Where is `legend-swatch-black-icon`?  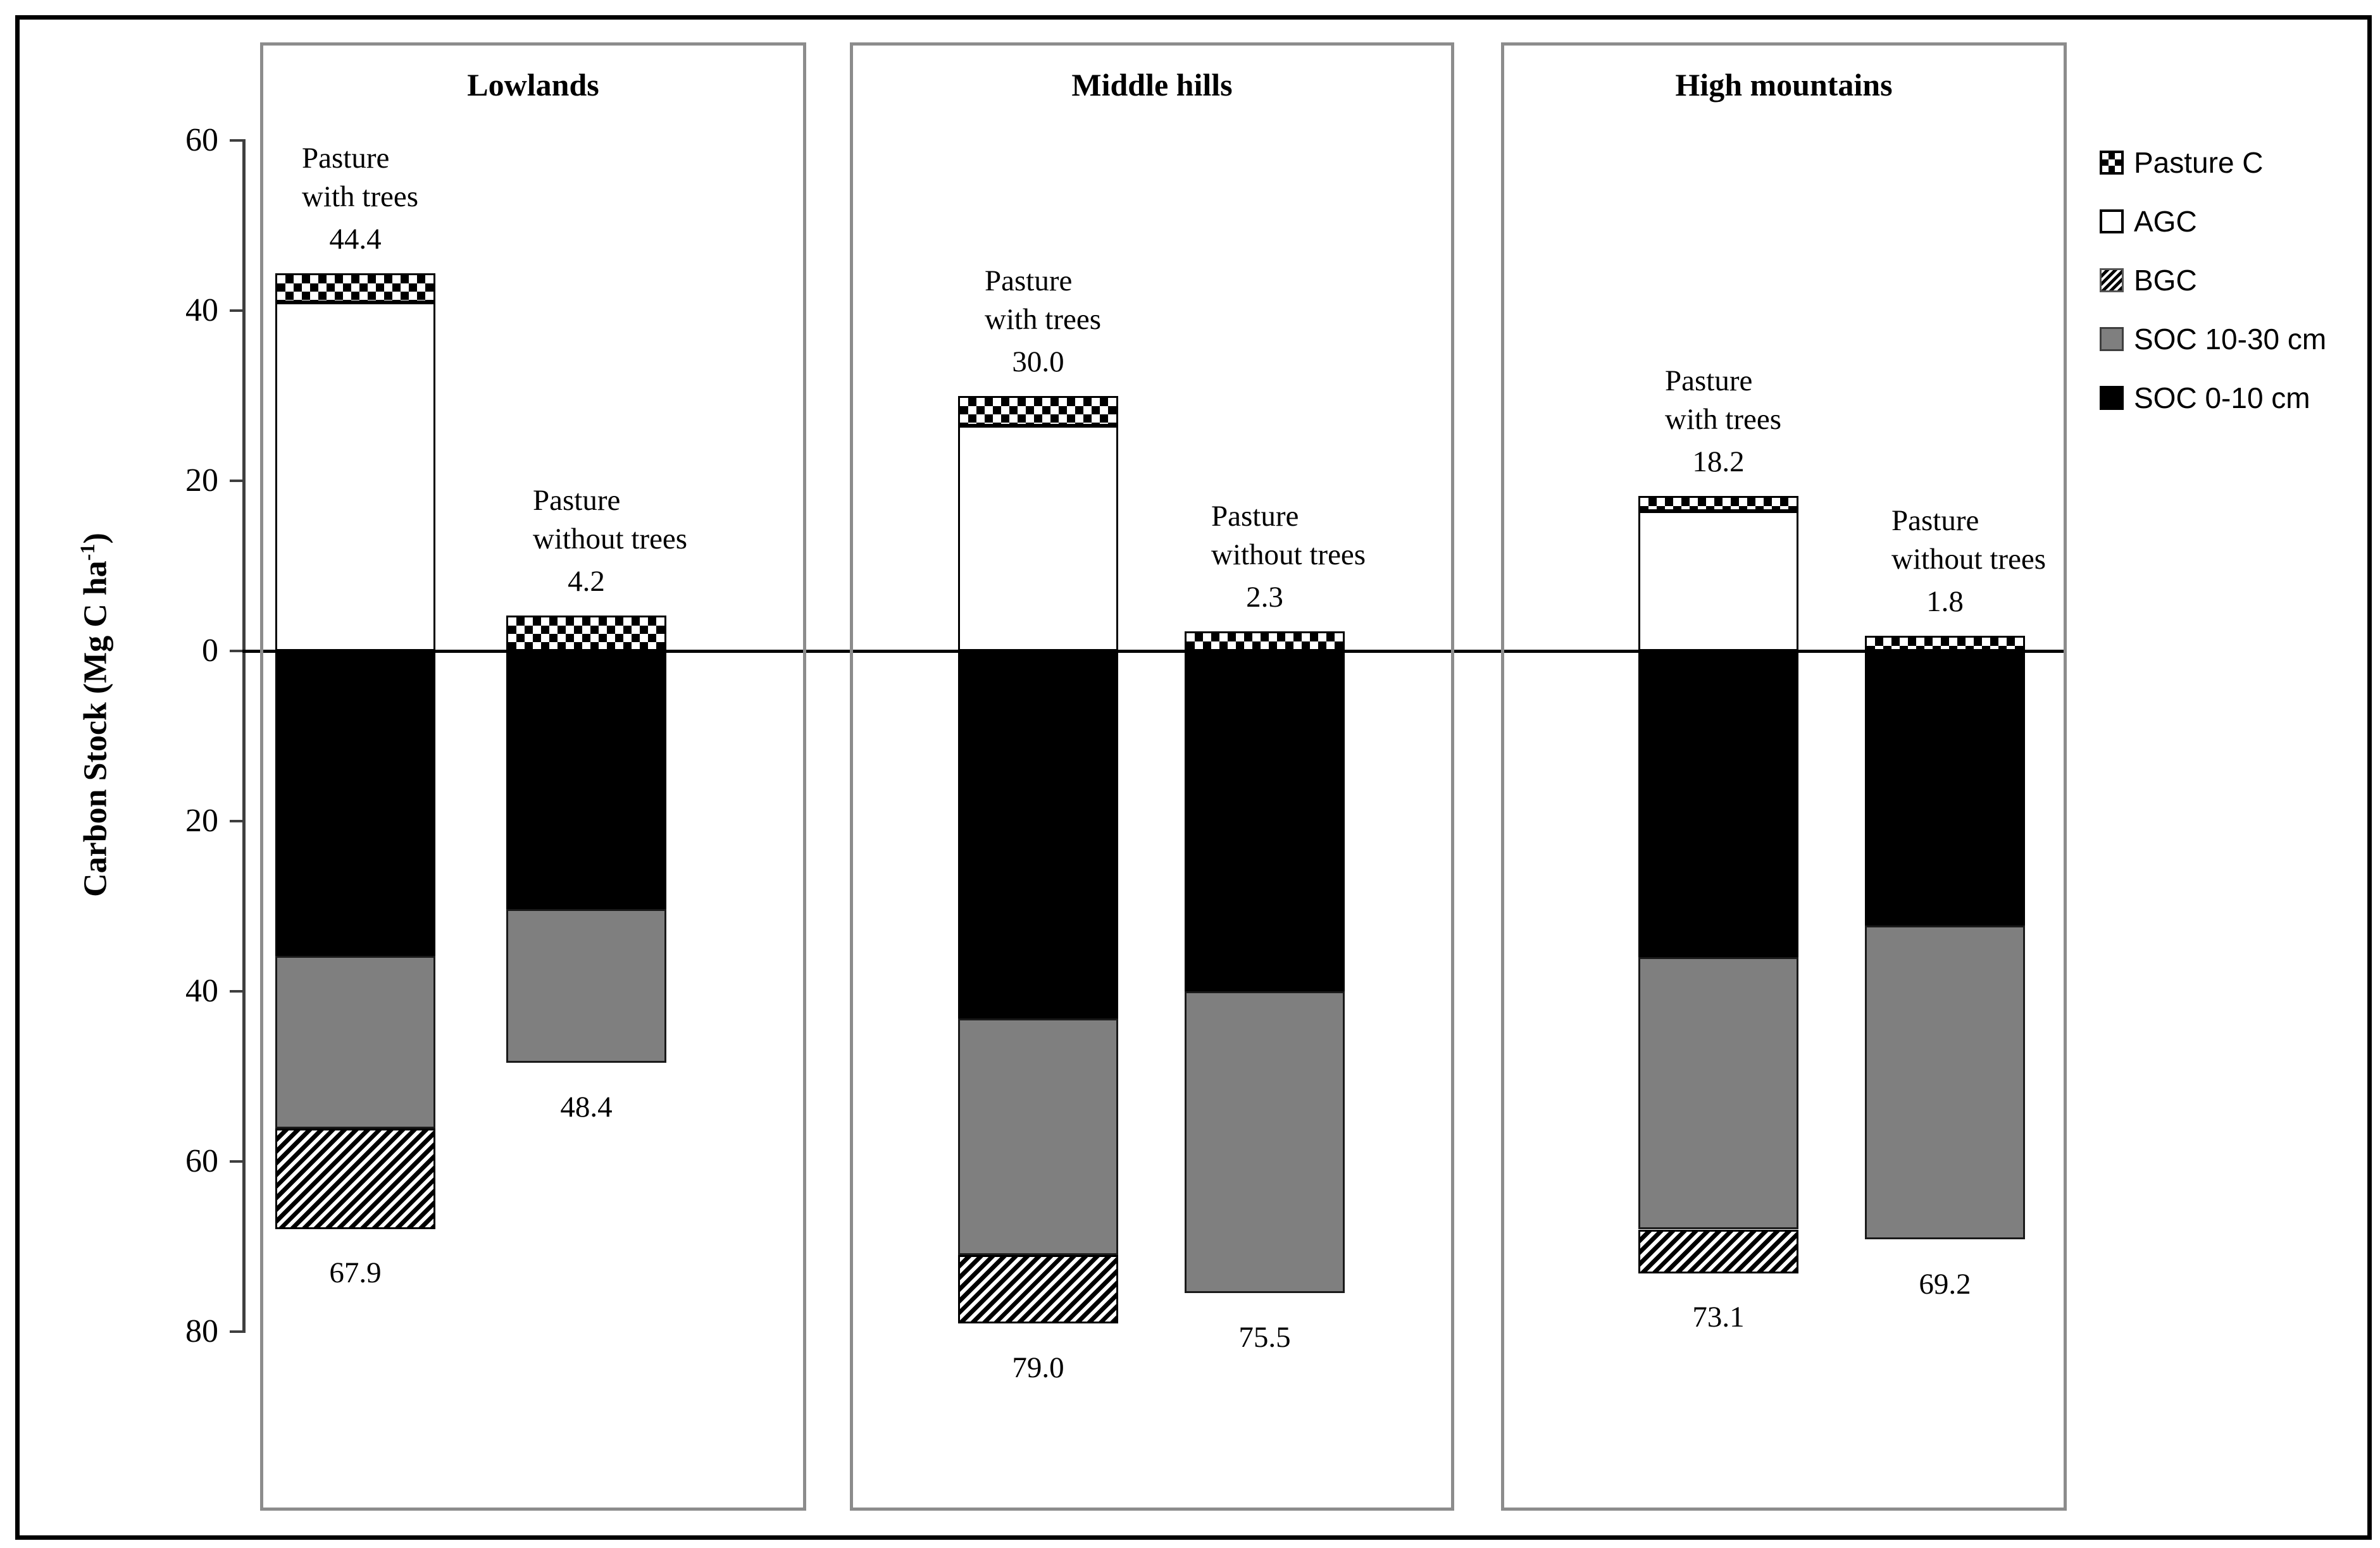
legend-swatch-black-icon is located at coordinates (2112, 398).